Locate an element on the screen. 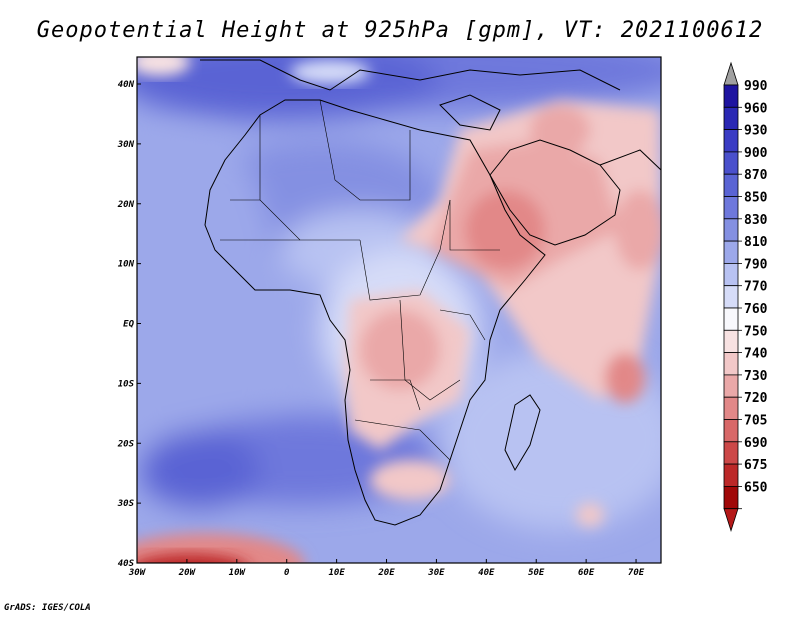 This screenshot has width=800, height=618. lon-label: 10E is located at coordinates (336, 573).